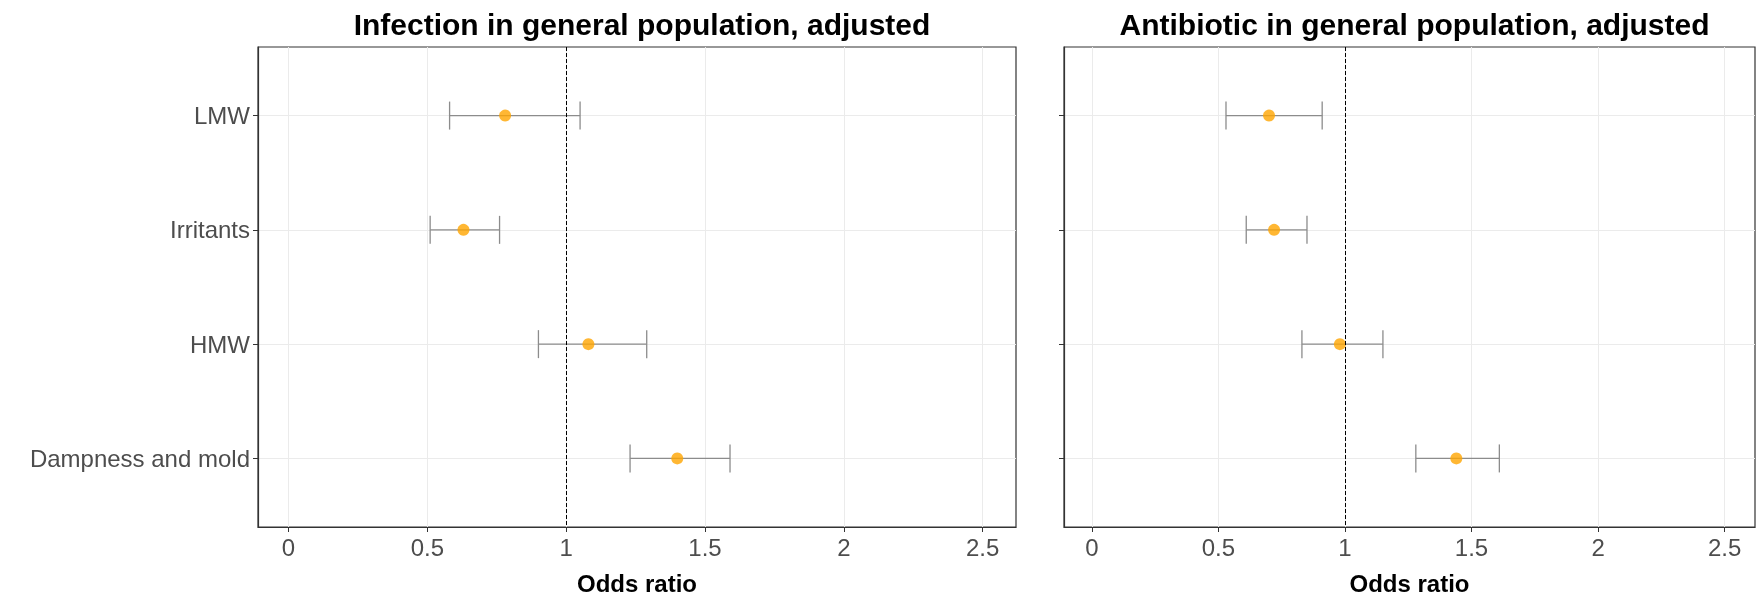 Image resolution: width=1757 pixels, height=600 pixels. I want to click on chart-title: Infection in general population, adjusted, so click(642, 24).